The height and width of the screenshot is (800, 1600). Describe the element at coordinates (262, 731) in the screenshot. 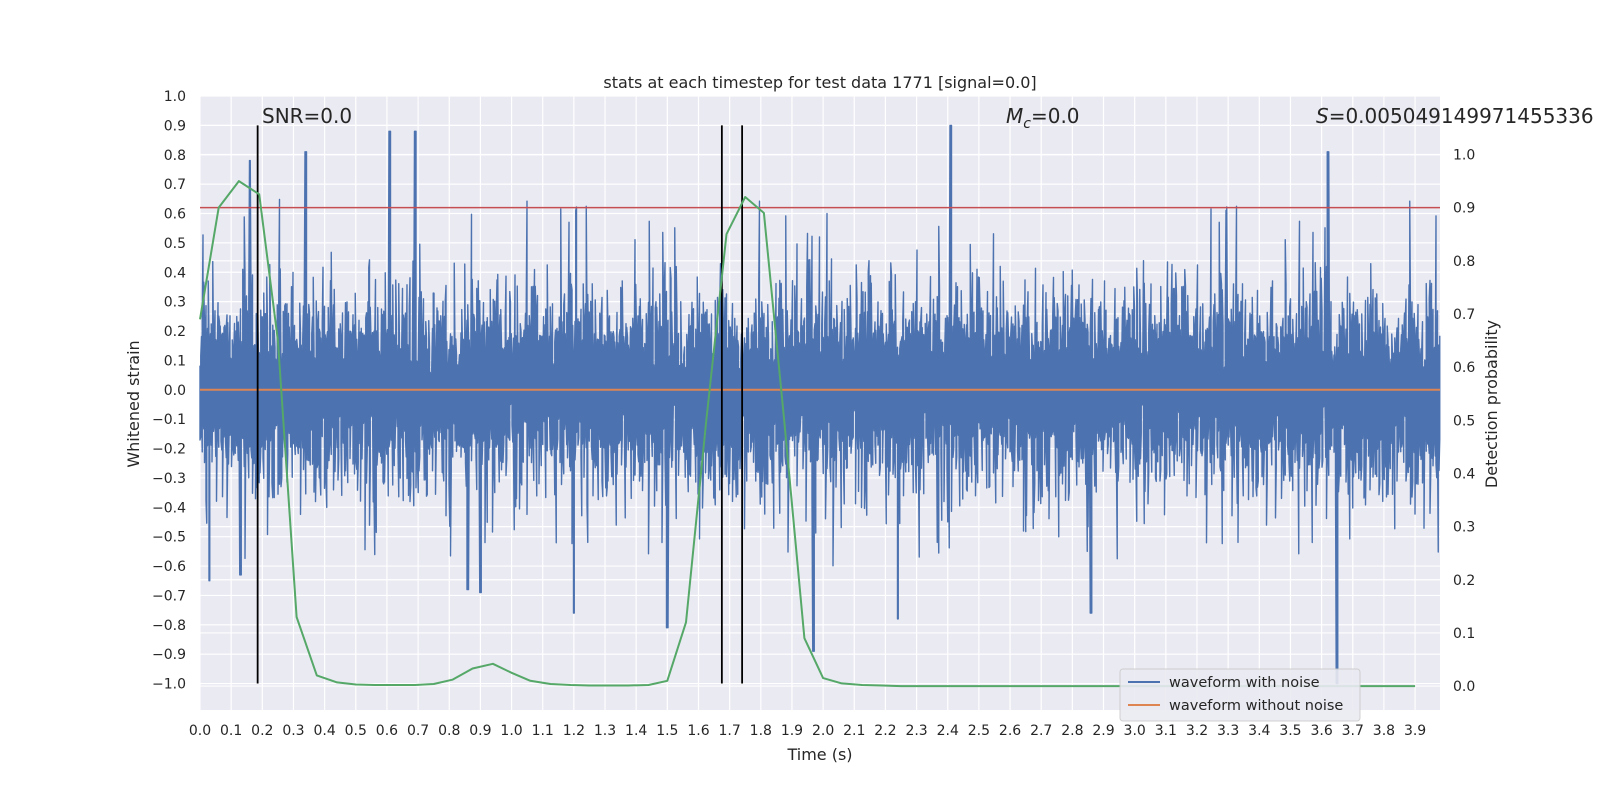

I see `x-tick-label: 0.2` at that location.